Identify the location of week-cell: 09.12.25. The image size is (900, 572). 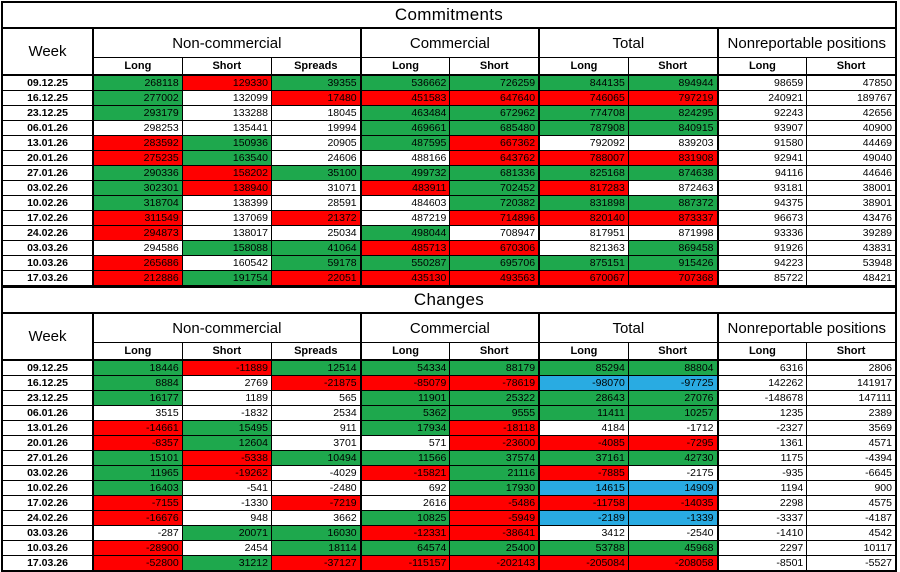
(47, 82).